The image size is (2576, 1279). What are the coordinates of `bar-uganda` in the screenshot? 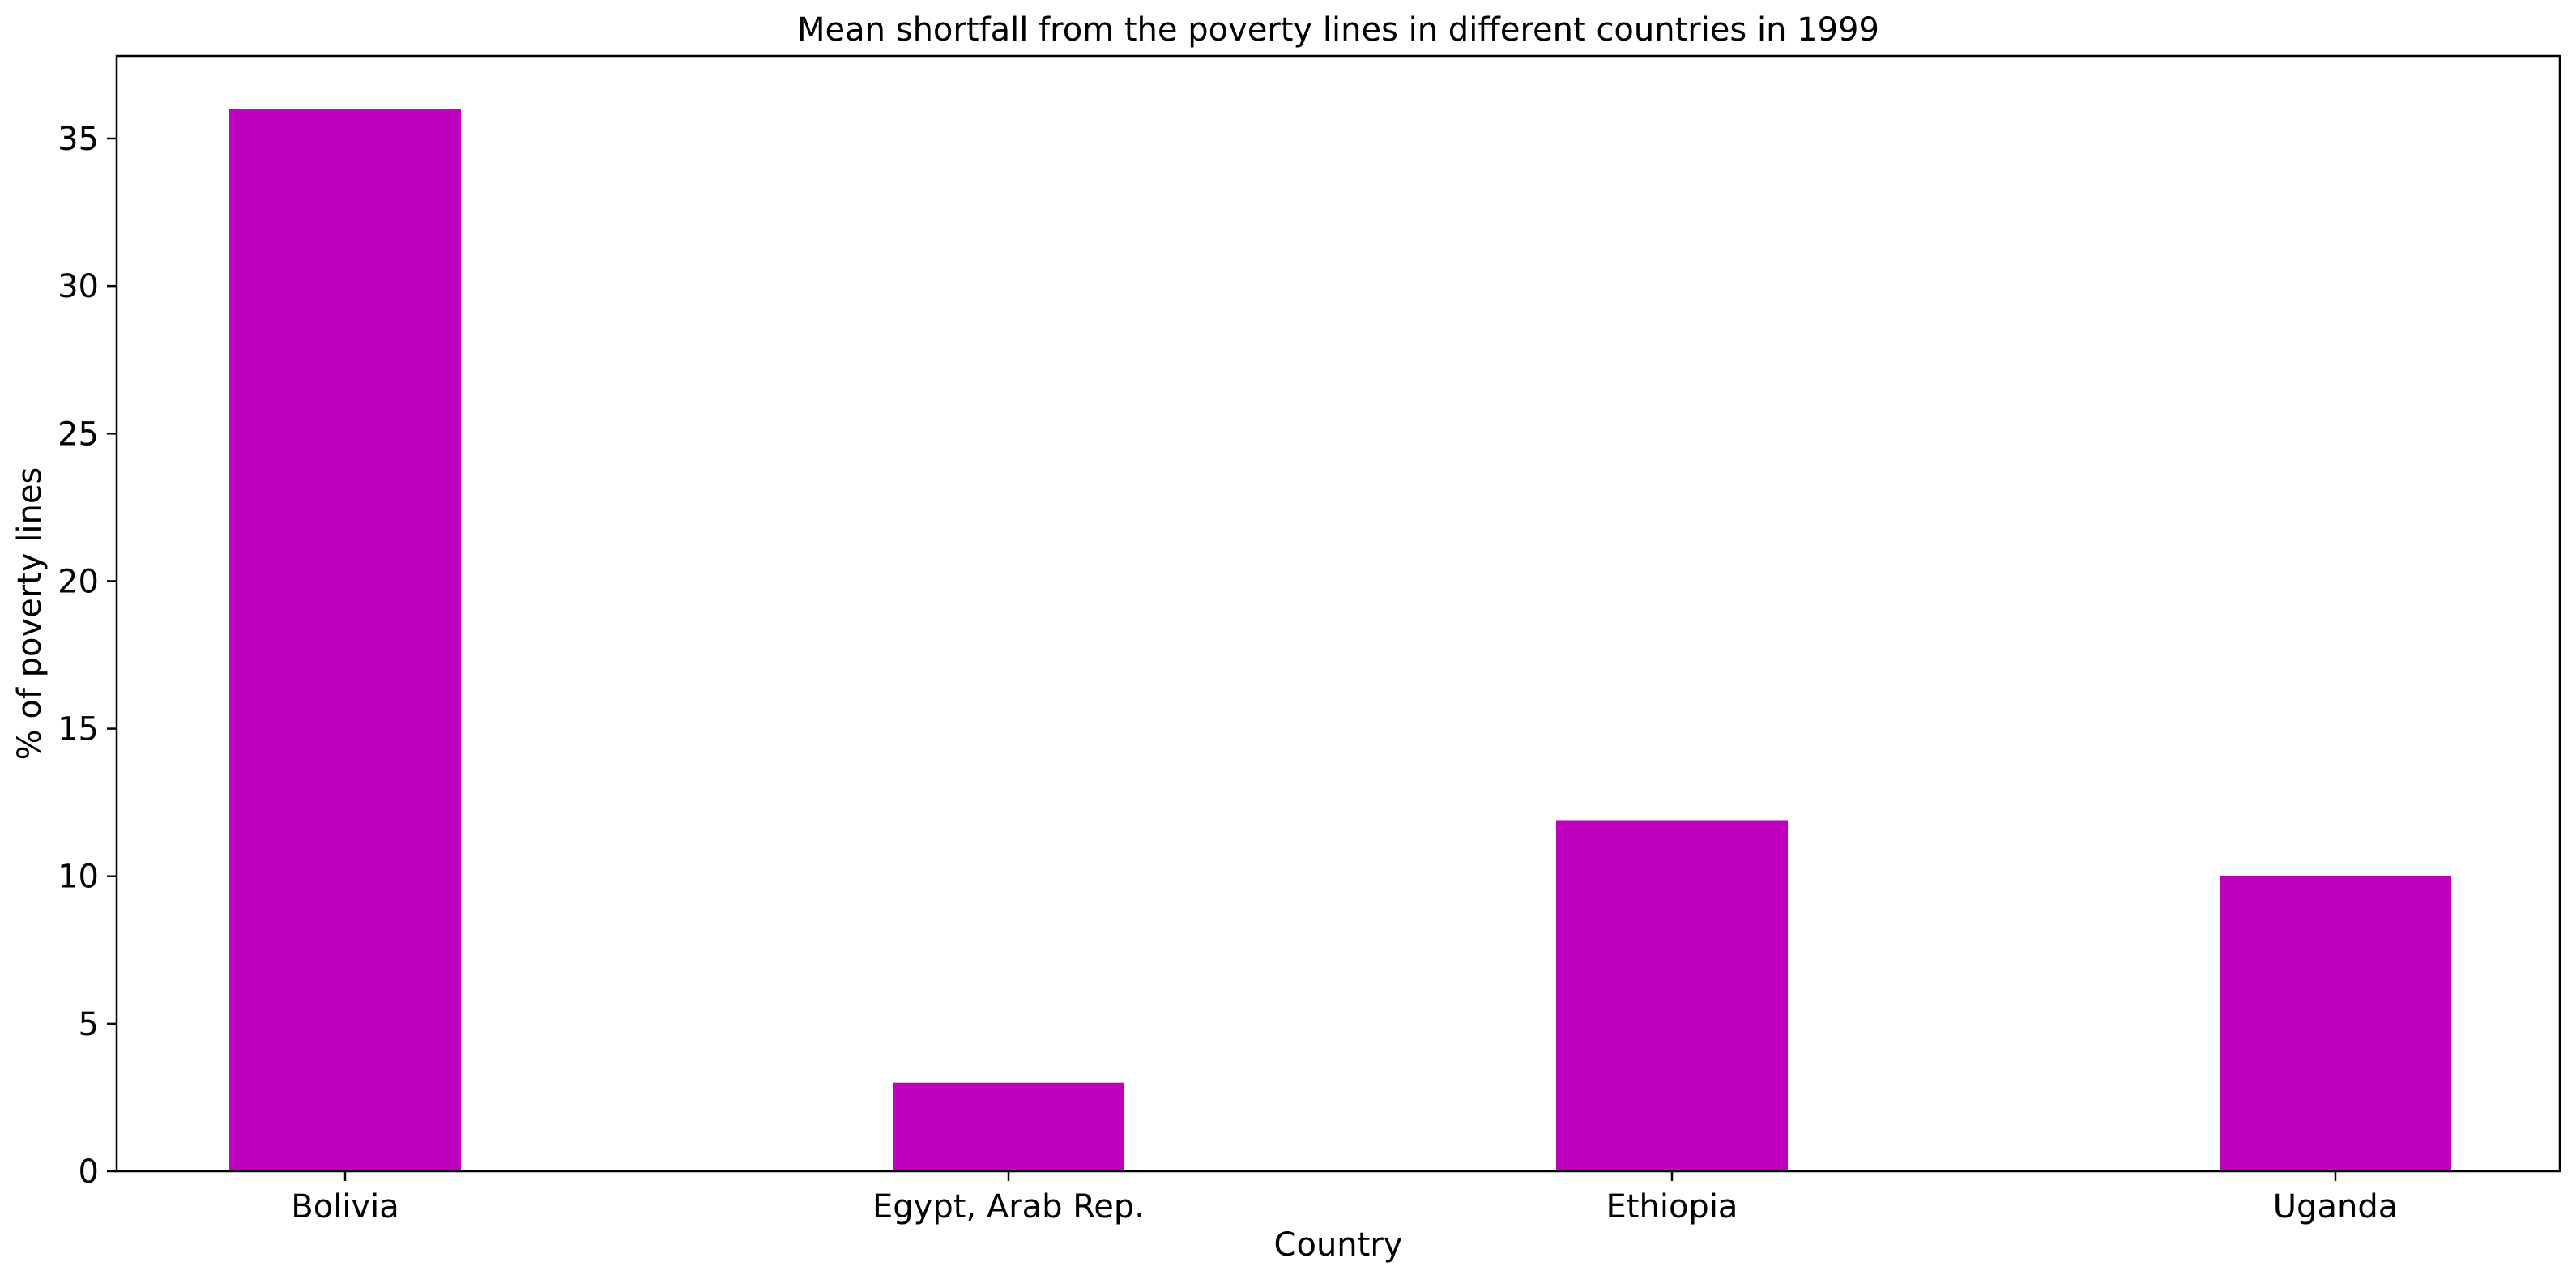 It's located at (2335, 1023).